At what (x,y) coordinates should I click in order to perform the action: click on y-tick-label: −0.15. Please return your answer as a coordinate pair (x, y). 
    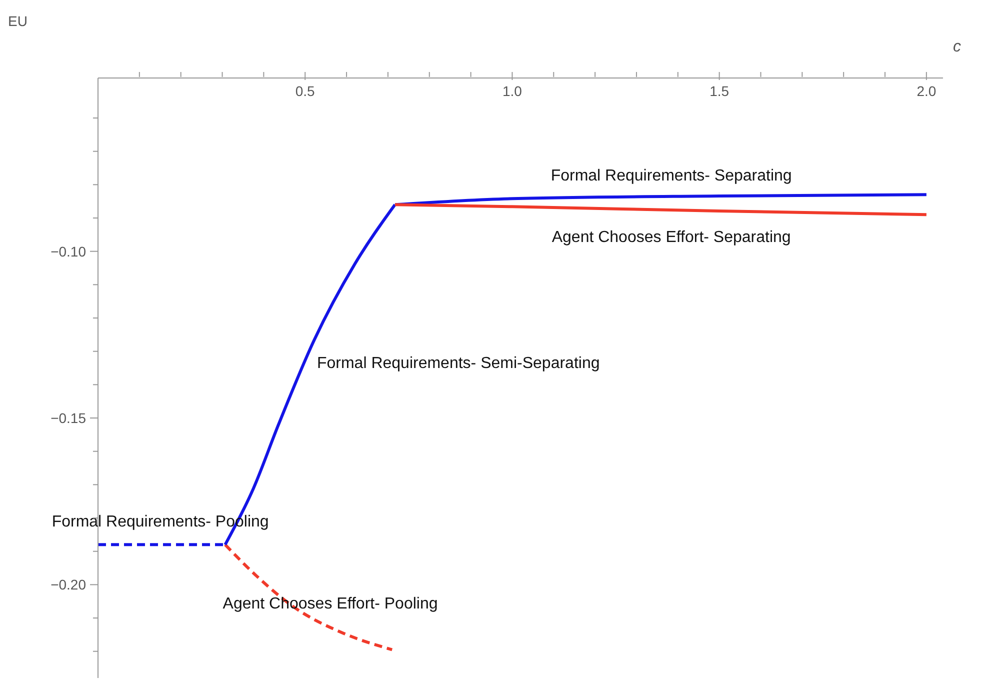
    Looking at the image, I should click on (68, 418).